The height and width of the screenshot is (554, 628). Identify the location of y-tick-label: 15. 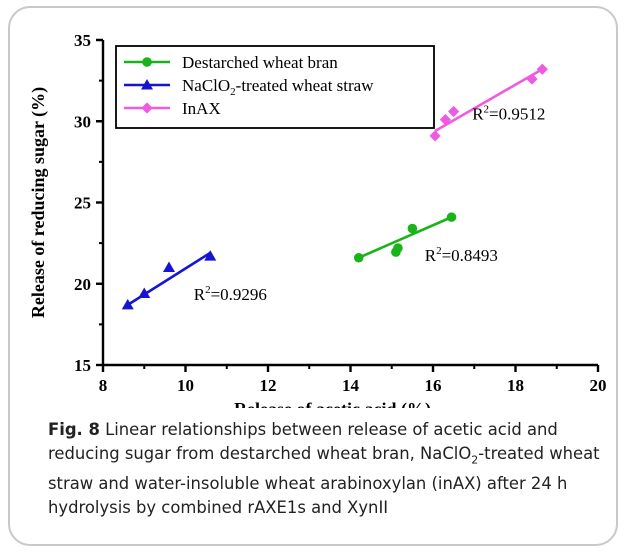
(82, 365).